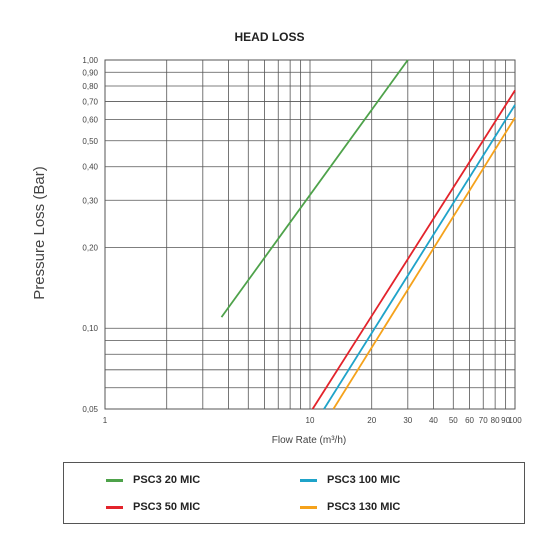 Image resolution: width=539 pixels, height=533 pixels. Describe the element at coordinates (364, 507) in the screenshot. I see `legend-label-psc3-130: PSC3 130 MIC` at that location.